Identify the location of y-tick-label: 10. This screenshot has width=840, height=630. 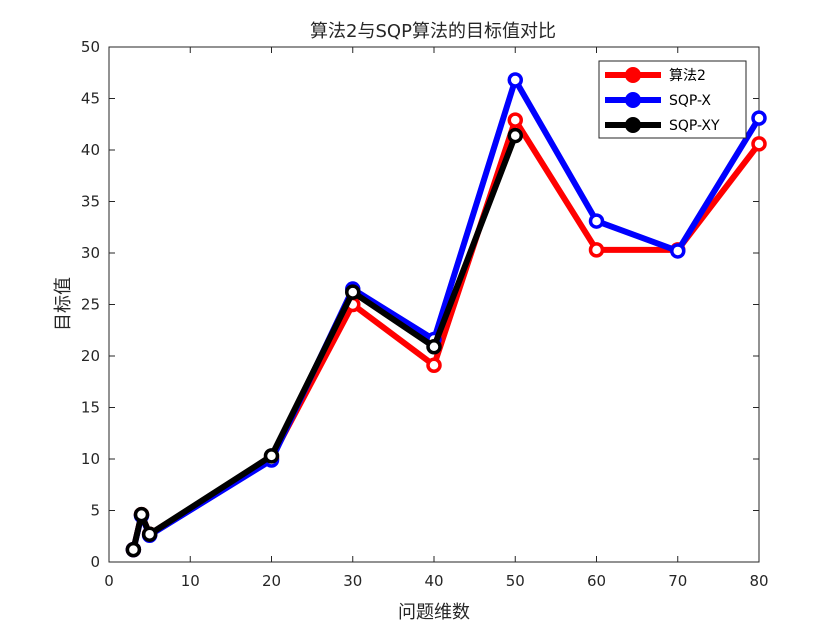
(90, 459).